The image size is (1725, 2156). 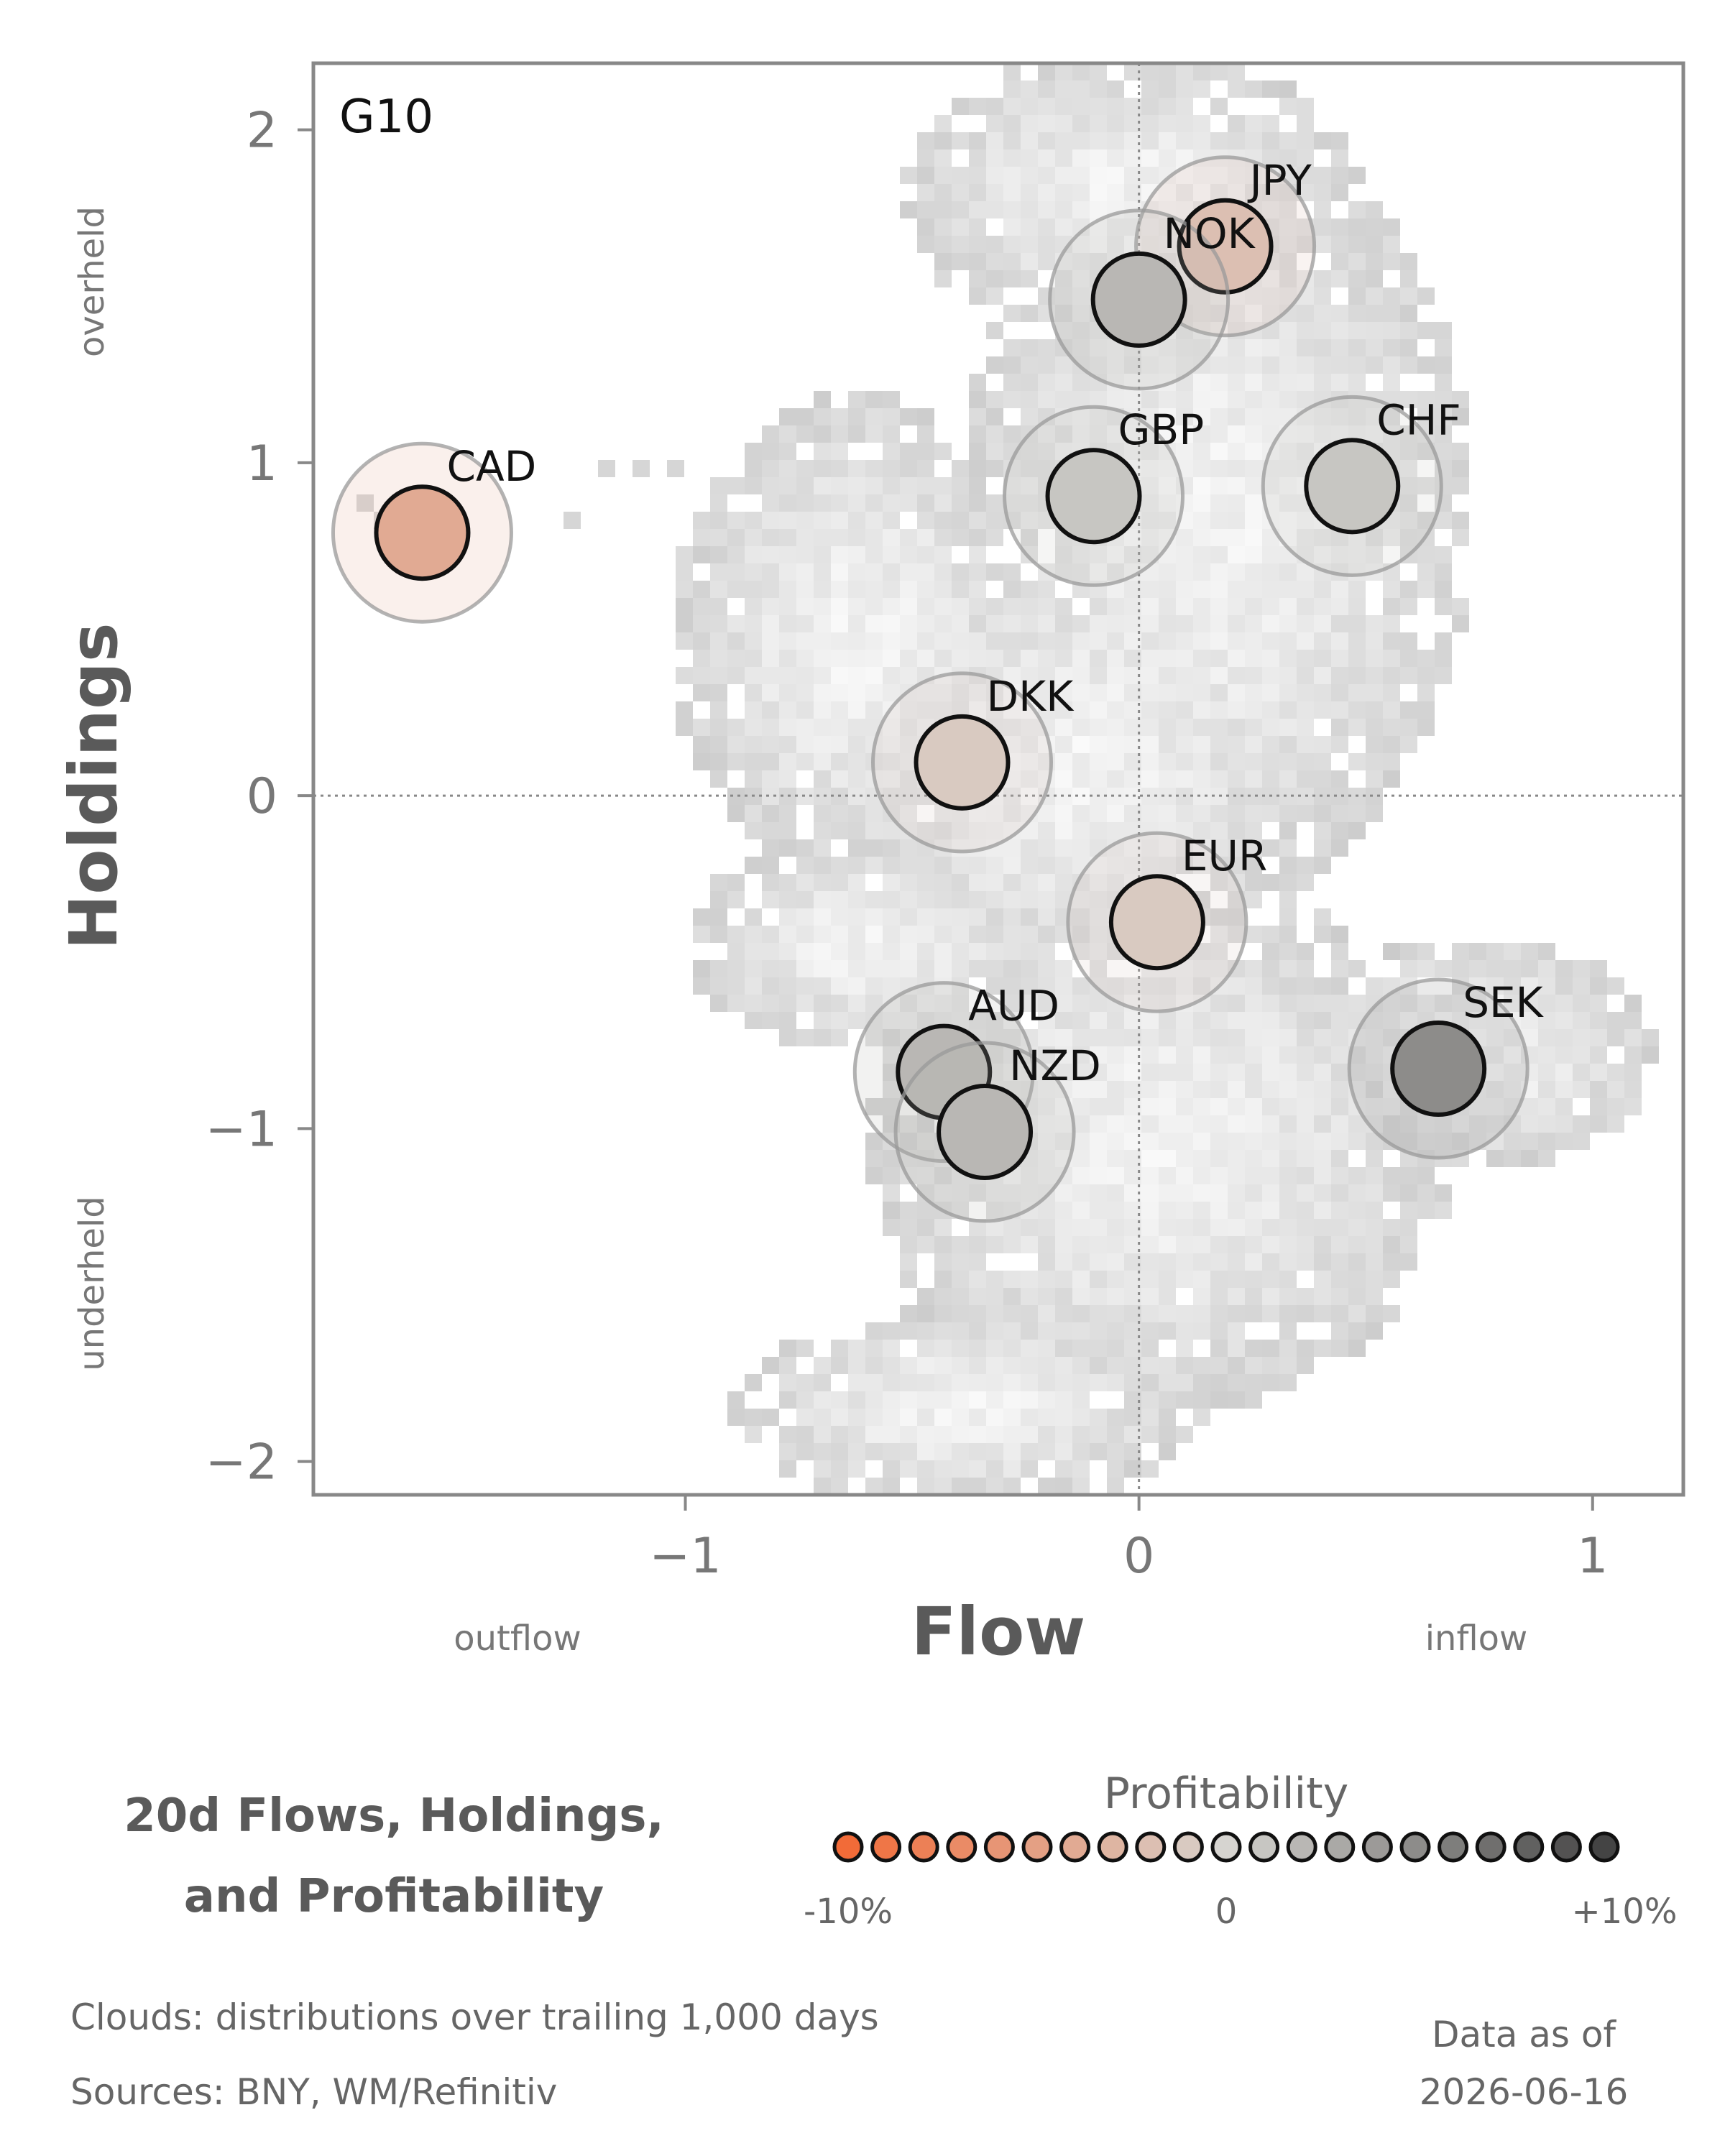 What do you see at coordinates (1156, 922) in the screenshot?
I see `currency-point` at bounding box center [1156, 922].